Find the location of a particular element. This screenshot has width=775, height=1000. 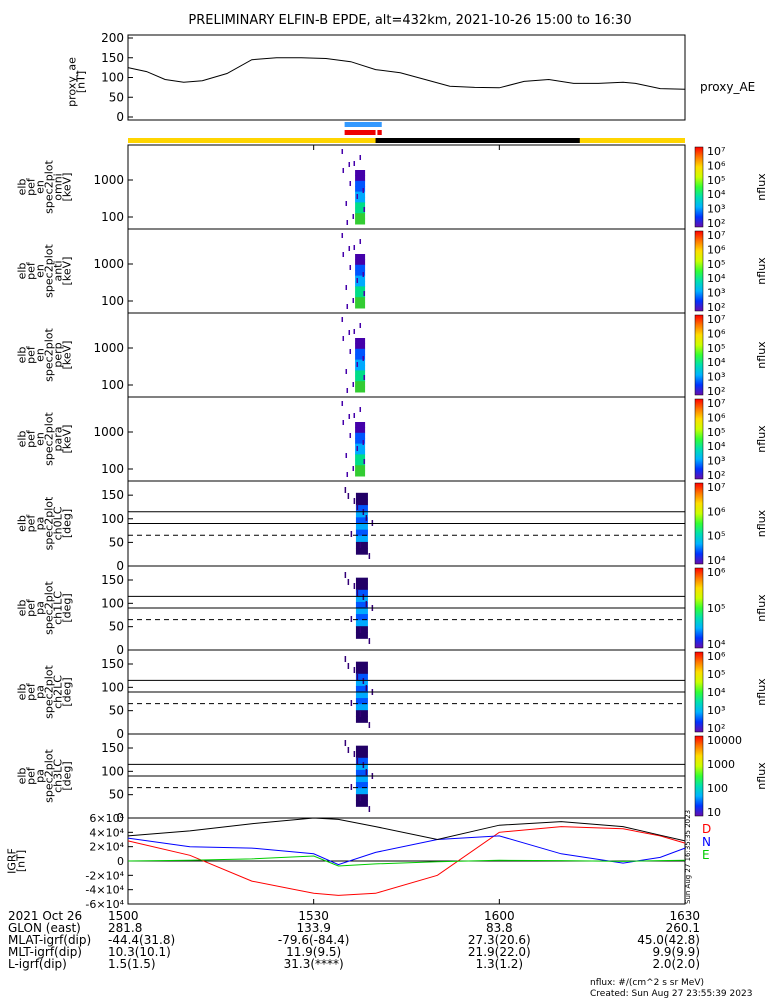

ylabel-line: proxy_ae is located at coordinates (72, 82).